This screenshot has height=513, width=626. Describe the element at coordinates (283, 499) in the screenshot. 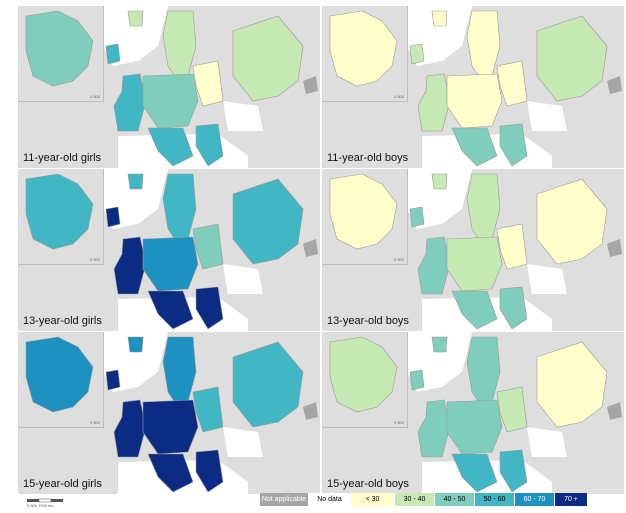

I see `legend-item: Not applicable` at that location.